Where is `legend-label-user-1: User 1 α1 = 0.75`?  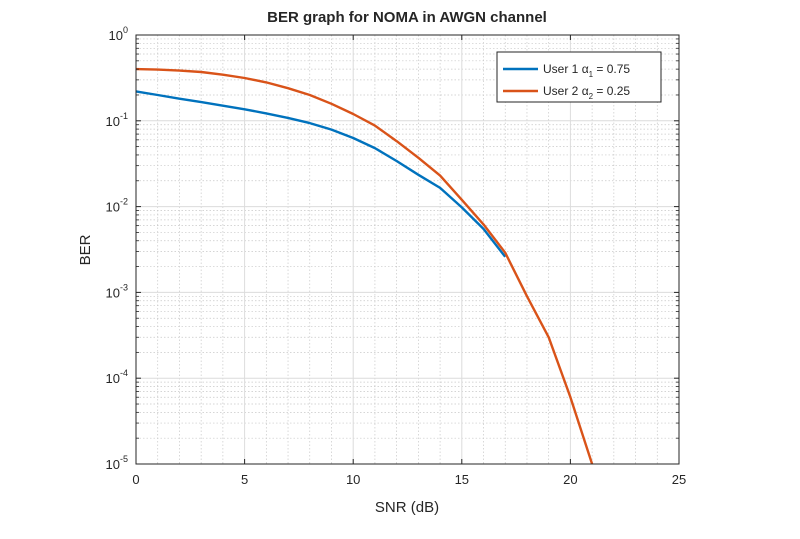
legend-label-user-1: User 1 α1 = 0.75 is located at coordinates (586, 70).